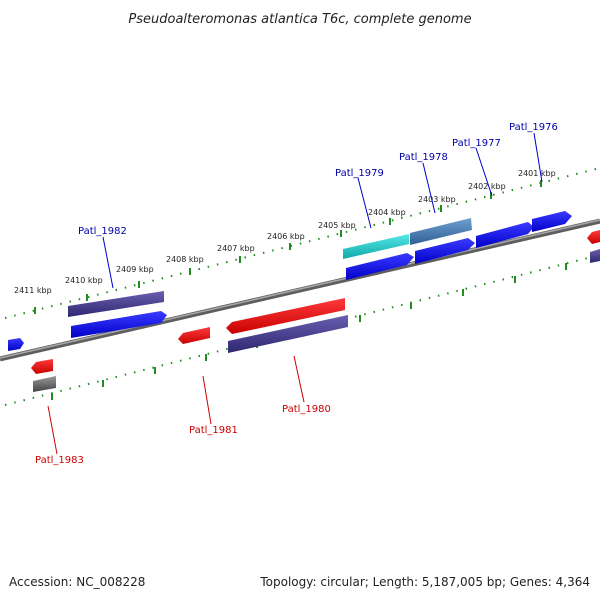  What do you see at coordinates (533, 127) in the screenshot?
I see `gene-label: Patl_1976` at bounding box center [533, 127].